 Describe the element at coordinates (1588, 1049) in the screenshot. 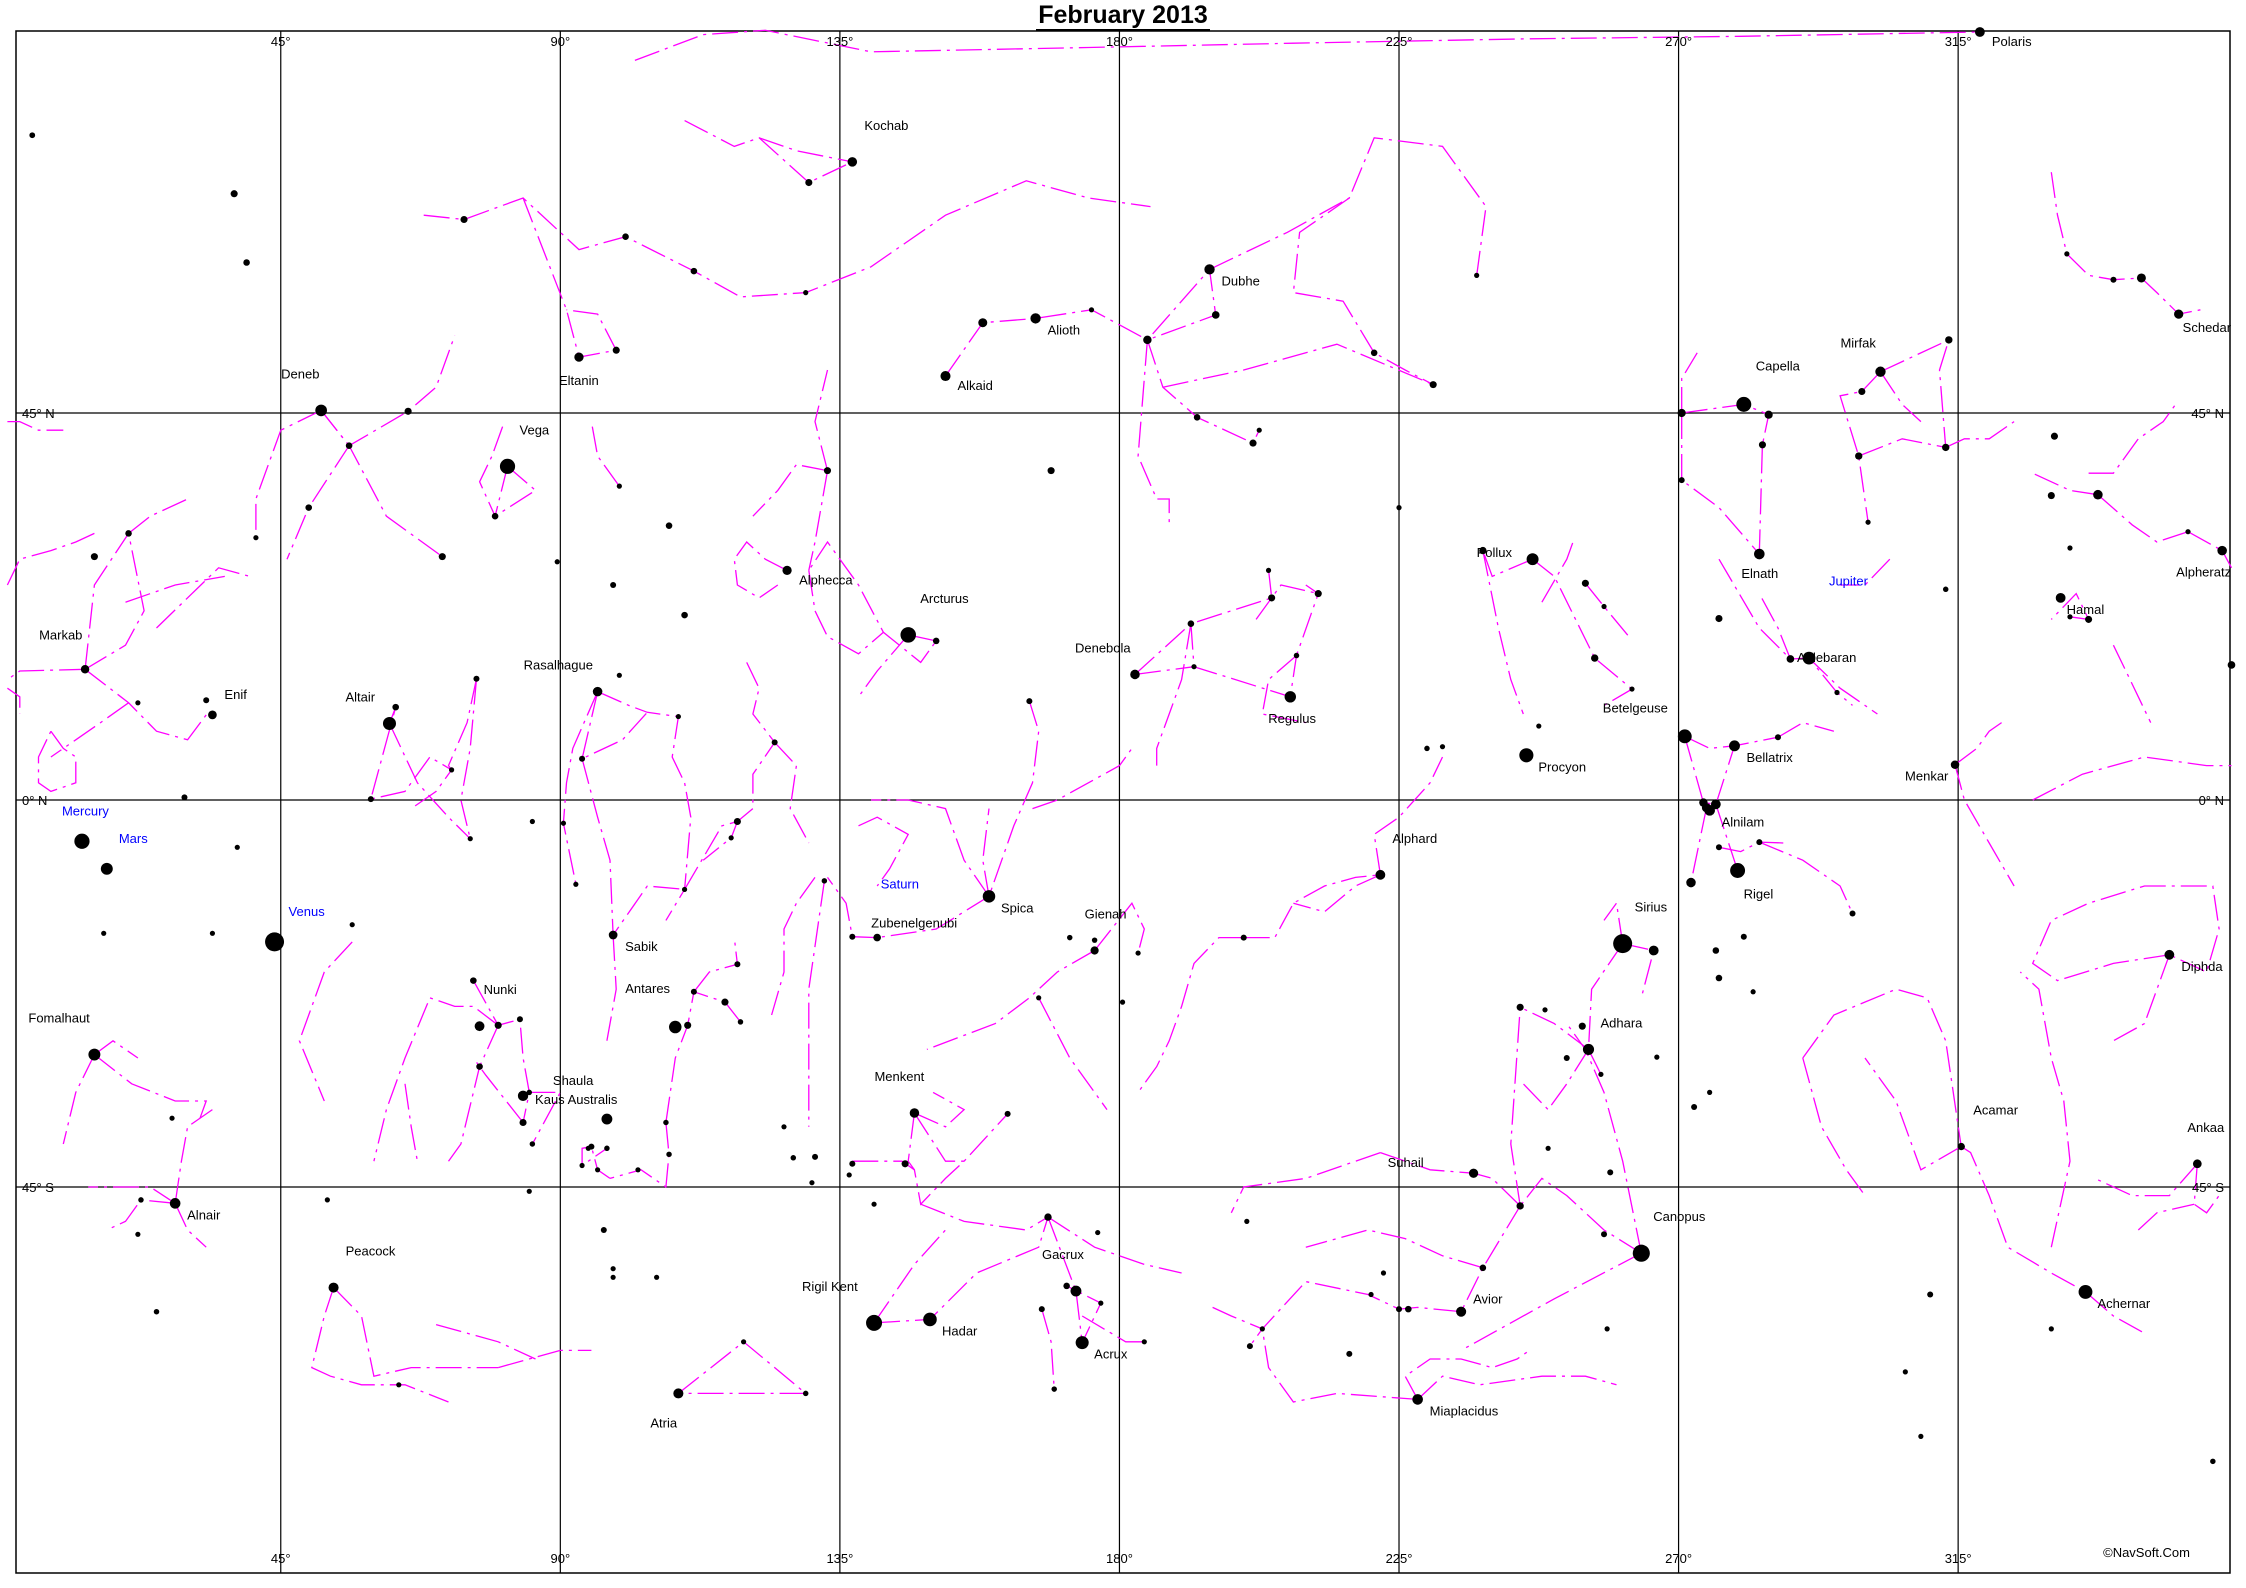

I see `star-adhara` at that location.